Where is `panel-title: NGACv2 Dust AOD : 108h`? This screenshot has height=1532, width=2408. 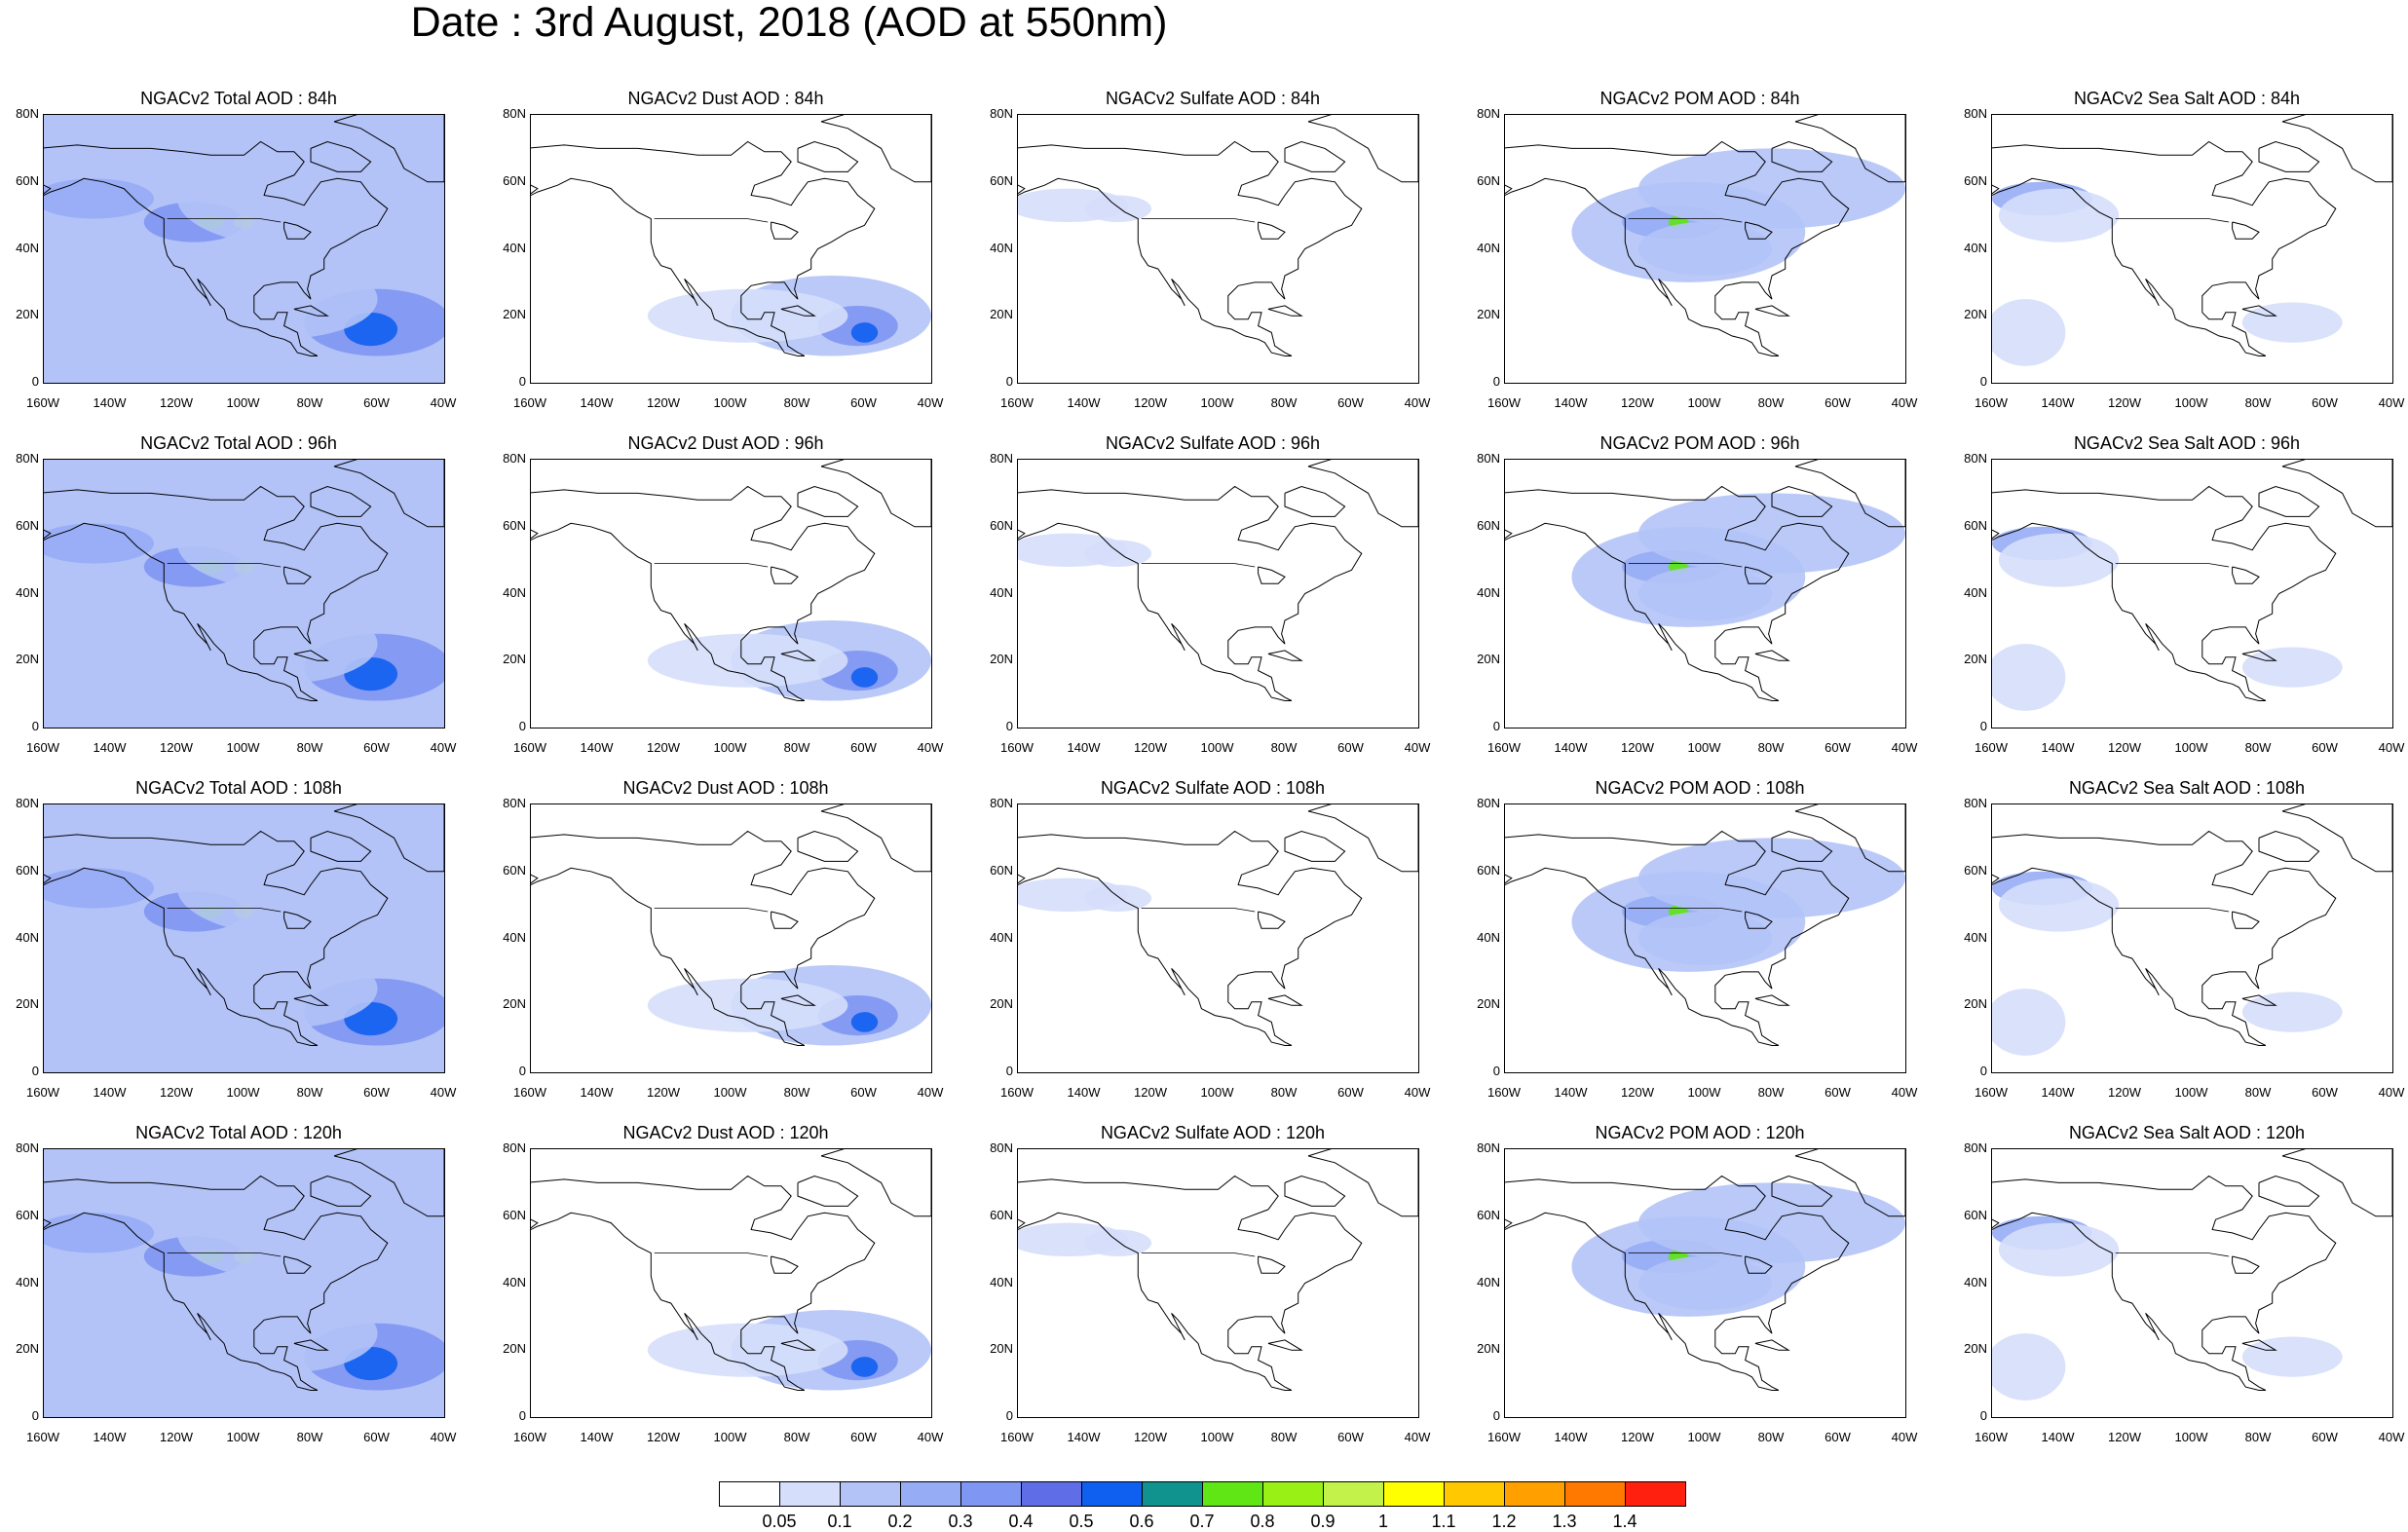
panel-title: NGACv2 Dust AOD : 108h is located at coordinates (725, 788).